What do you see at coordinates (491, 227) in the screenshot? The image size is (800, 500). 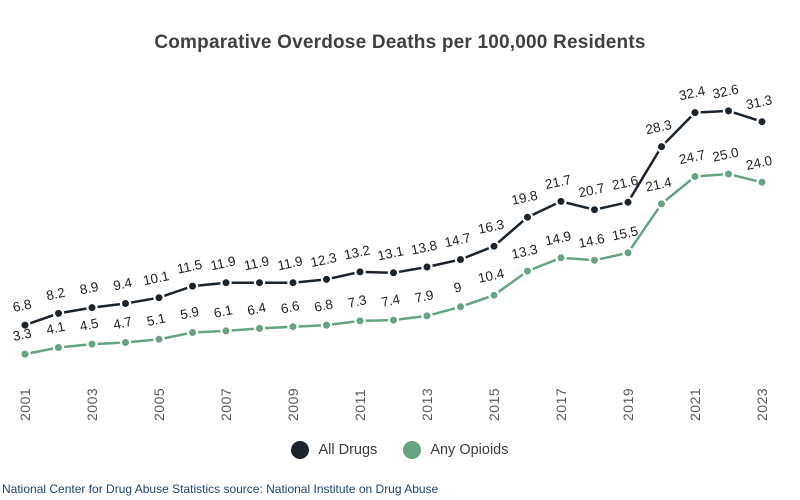 I see `data-label: 16.3` at bounding box center [491, 227].